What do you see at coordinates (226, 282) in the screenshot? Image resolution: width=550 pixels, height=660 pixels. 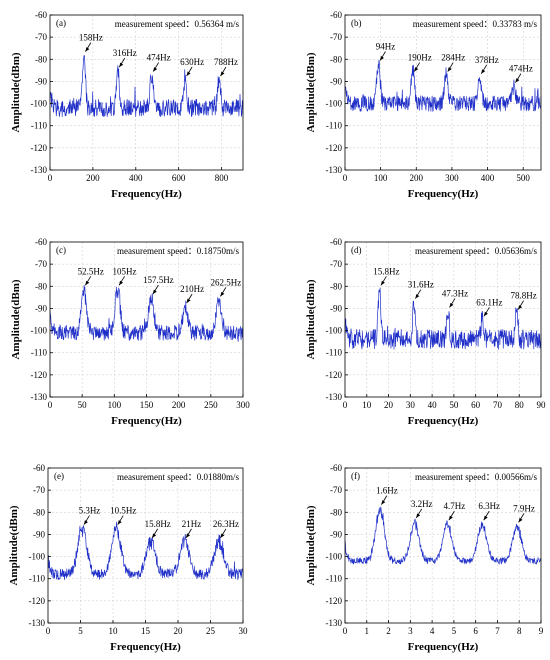 I see `peak-label: 262.5Hz` at bounding box center [226, 282].